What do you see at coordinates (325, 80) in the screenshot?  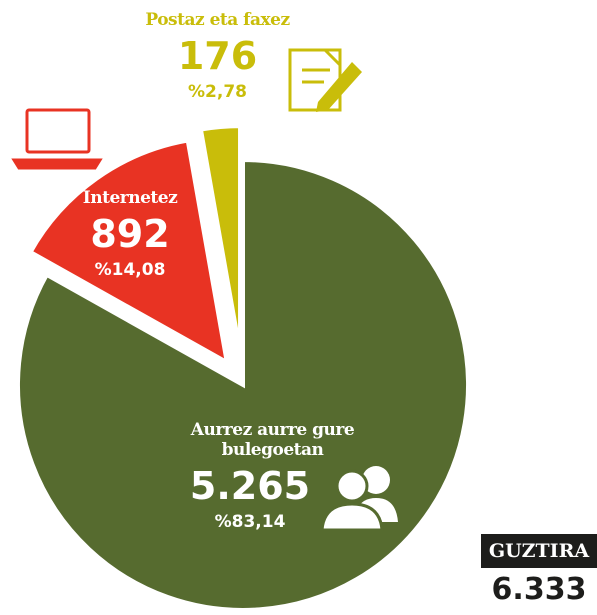 I see `document-icon` at bounding box center [325, 80].